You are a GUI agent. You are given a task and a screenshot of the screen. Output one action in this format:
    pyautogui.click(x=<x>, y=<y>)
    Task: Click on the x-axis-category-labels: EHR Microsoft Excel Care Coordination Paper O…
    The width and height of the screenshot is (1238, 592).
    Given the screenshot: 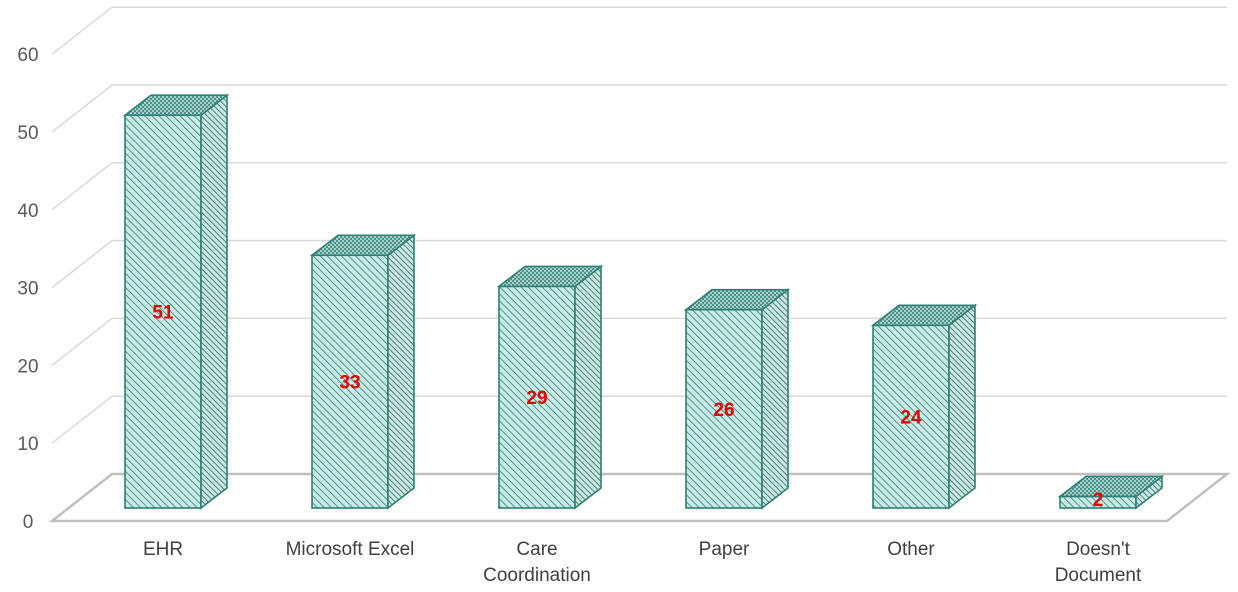 What is the action you would take?
    pyautogui.click(x=642, y=562)
    